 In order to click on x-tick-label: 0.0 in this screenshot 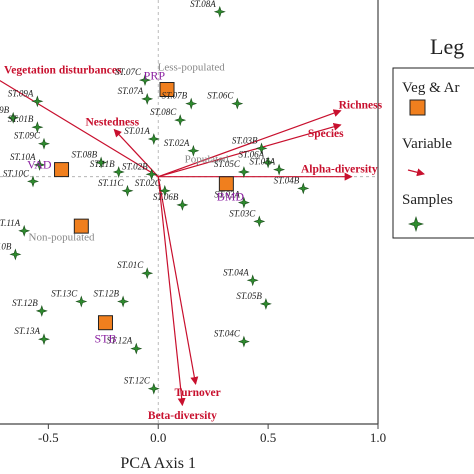, I will do `click(158, 437)`.